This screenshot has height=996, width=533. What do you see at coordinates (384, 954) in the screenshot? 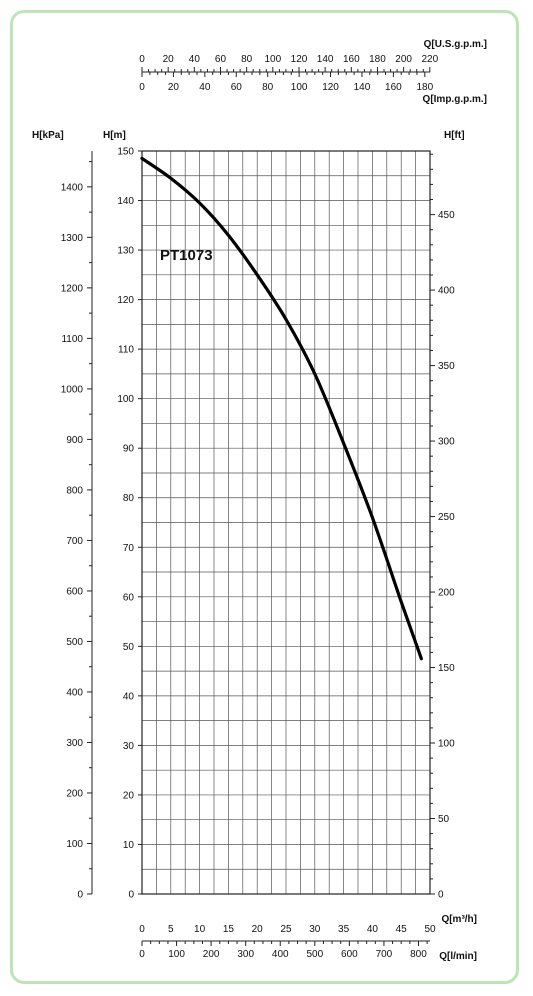
I see `tick-label-q-lmin: 700` at bounding box center [384, 954].